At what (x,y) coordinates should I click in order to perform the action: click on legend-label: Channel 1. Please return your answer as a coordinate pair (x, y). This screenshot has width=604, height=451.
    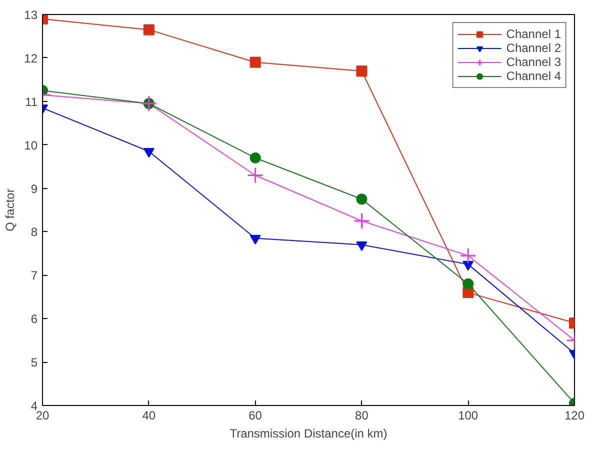
    Looking at the image, I should click on (533, 34).